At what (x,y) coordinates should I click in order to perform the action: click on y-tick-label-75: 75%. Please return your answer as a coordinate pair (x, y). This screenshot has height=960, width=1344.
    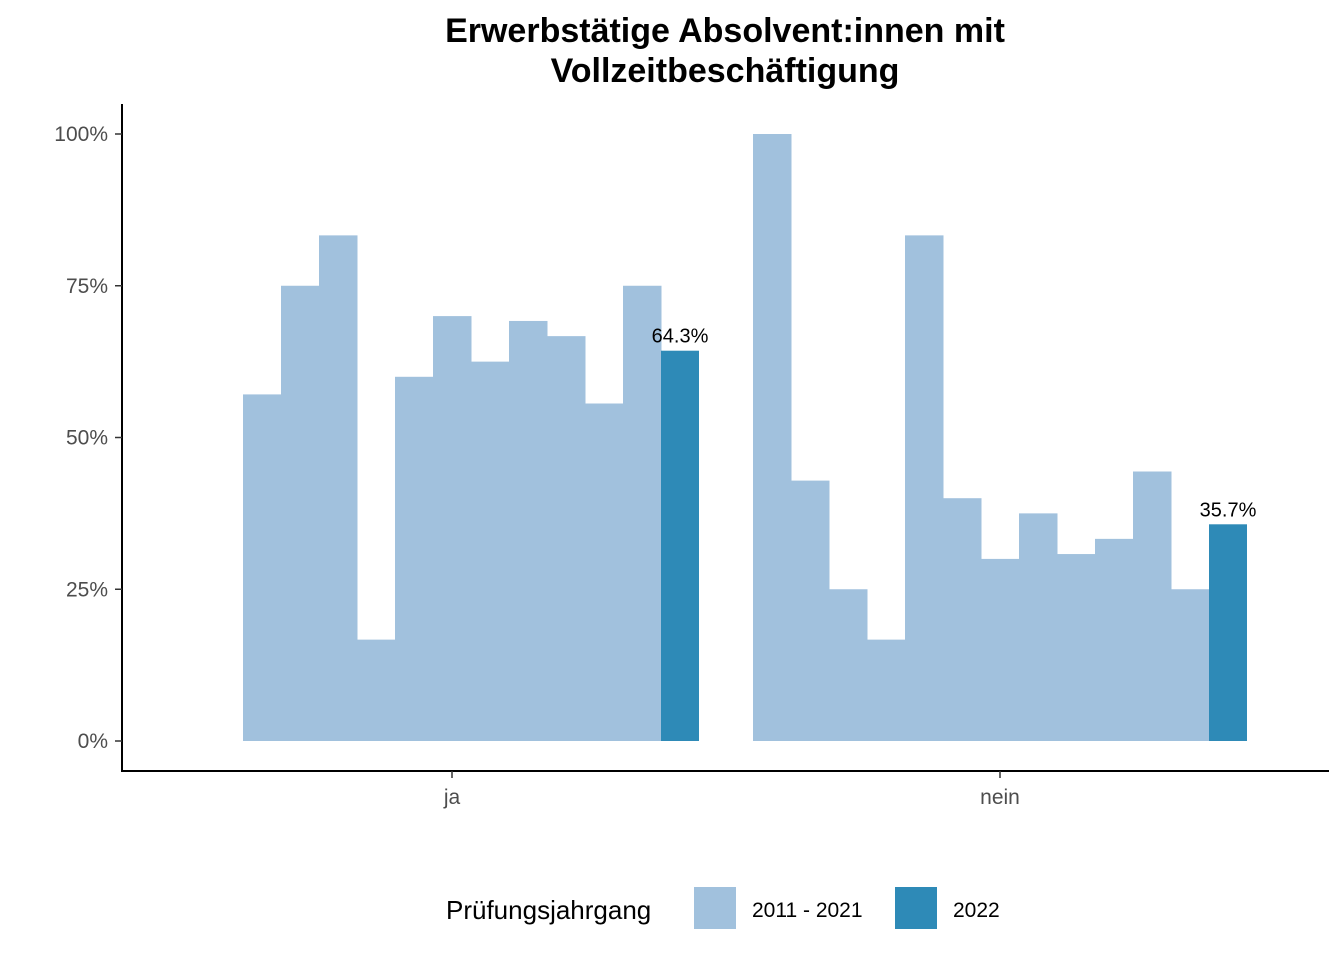
    Looking at the image, I should click on (87, 286).